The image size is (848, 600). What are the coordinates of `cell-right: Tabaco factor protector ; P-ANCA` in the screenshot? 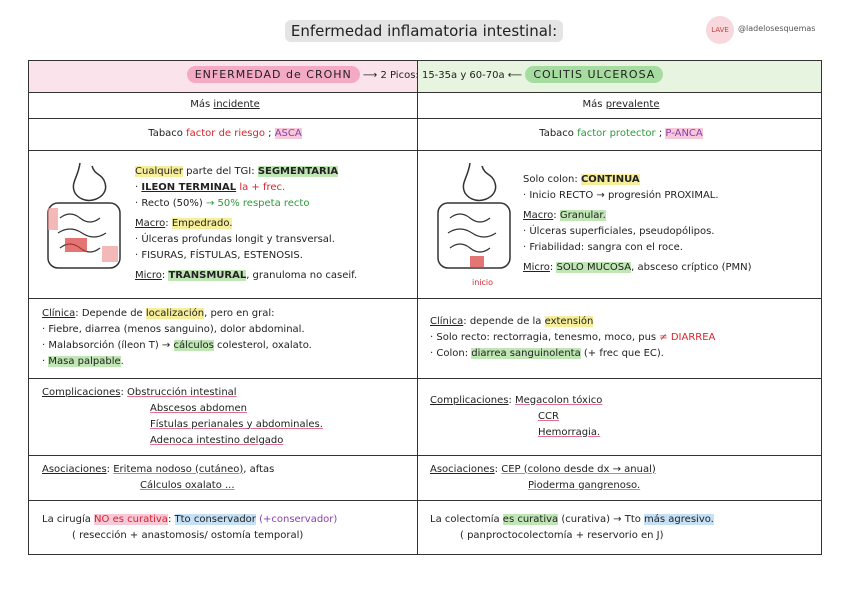 It's located at (621, 134).